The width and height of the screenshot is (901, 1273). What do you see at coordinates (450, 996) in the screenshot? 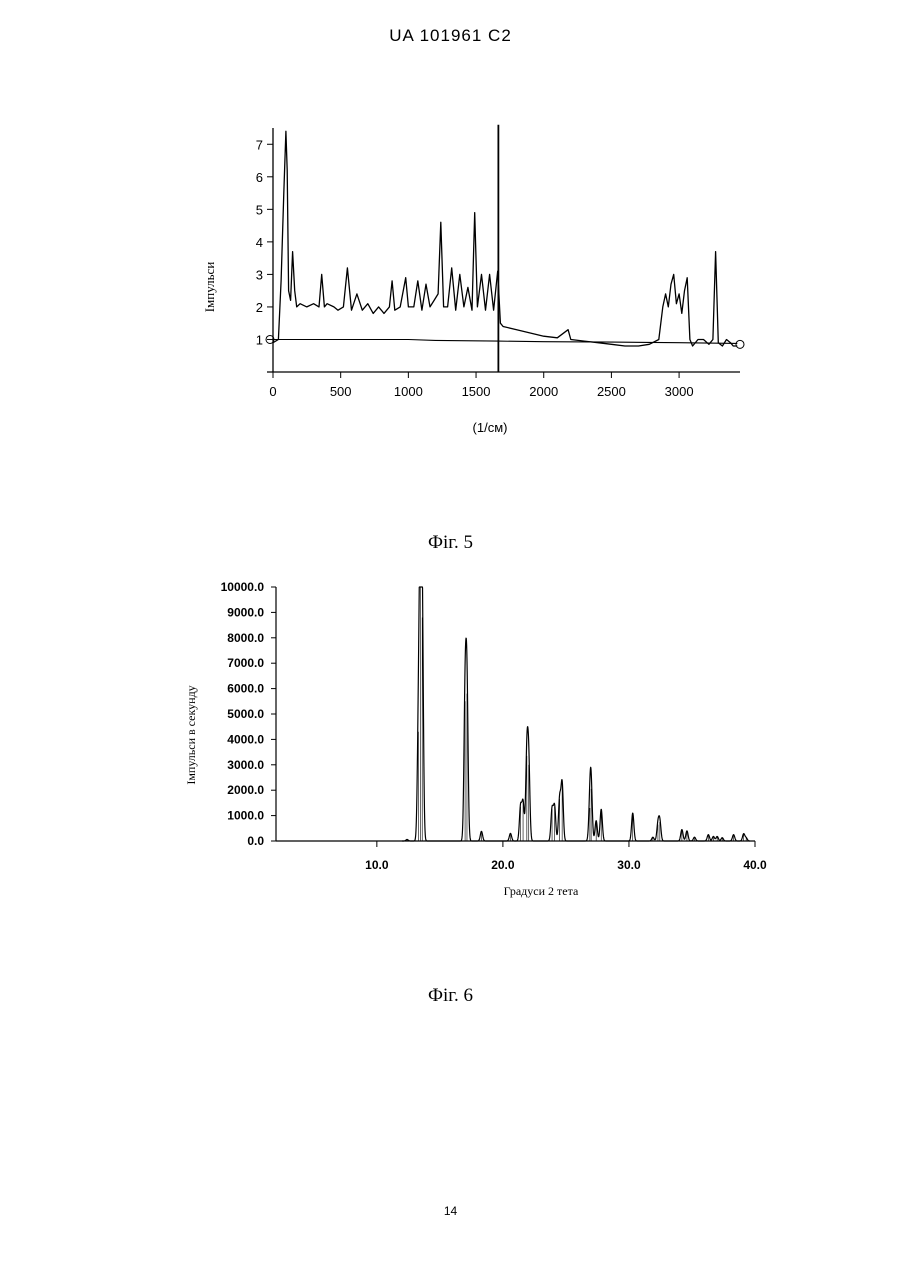
I see `figure-caption-6: Фіг. 6` at bounding box center [450, 996].